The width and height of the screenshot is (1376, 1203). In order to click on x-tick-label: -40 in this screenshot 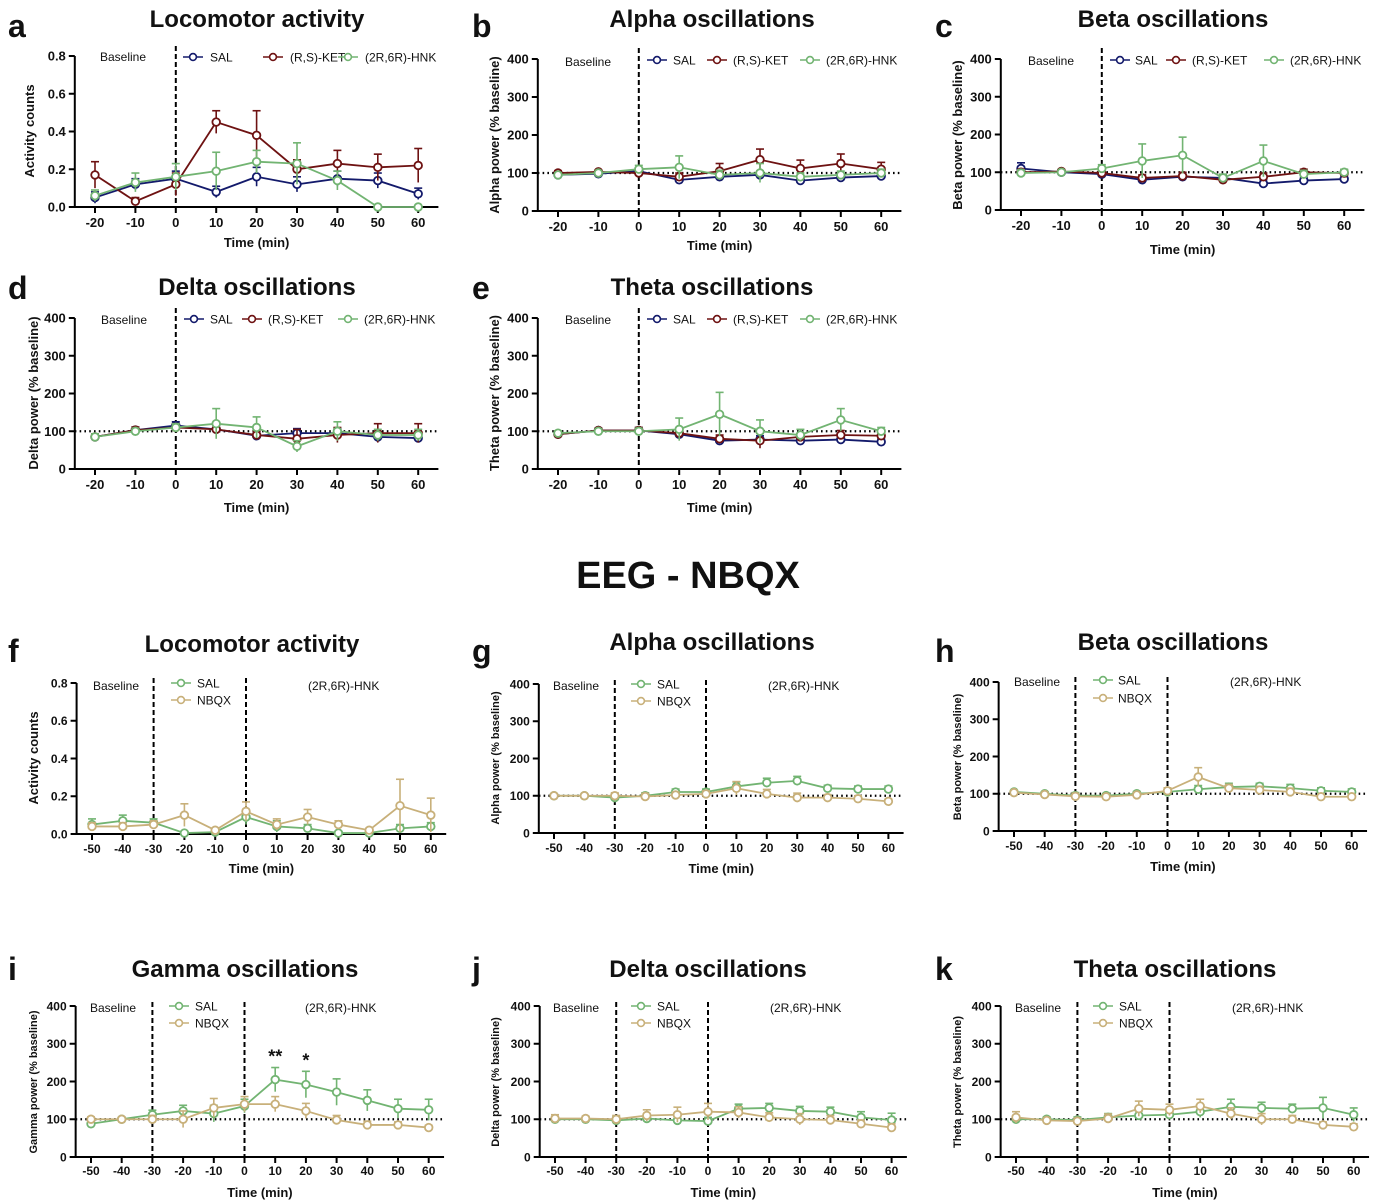, I will do `click(123, 849)`.